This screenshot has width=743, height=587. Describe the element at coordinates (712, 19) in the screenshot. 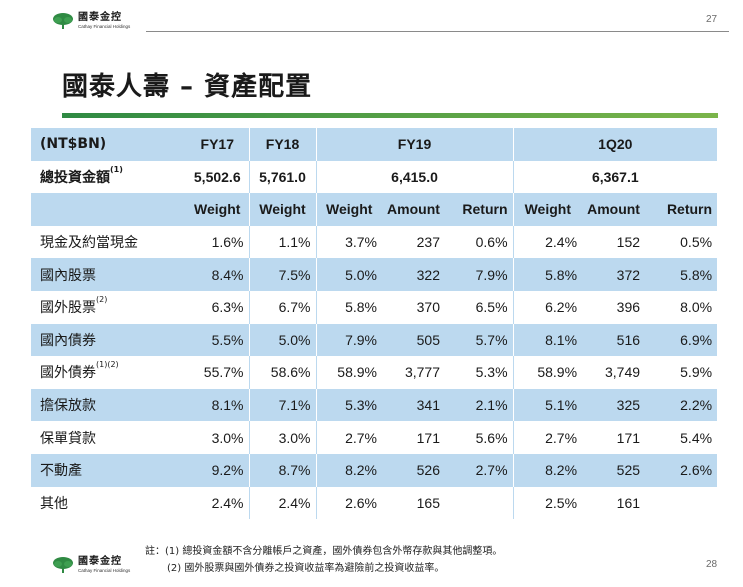

I see `page-number-top: 27` at that location.